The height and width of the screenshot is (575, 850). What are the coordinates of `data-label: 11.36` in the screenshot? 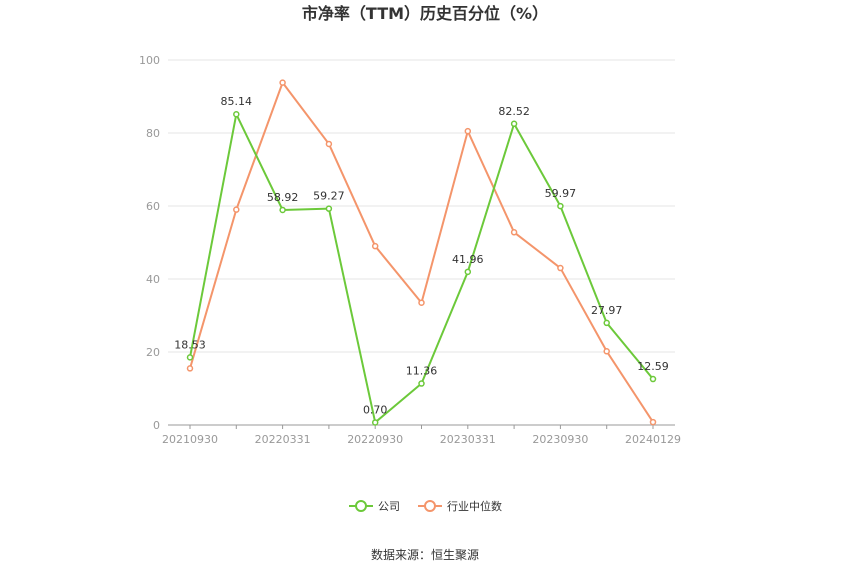 It's located at (422, 371).